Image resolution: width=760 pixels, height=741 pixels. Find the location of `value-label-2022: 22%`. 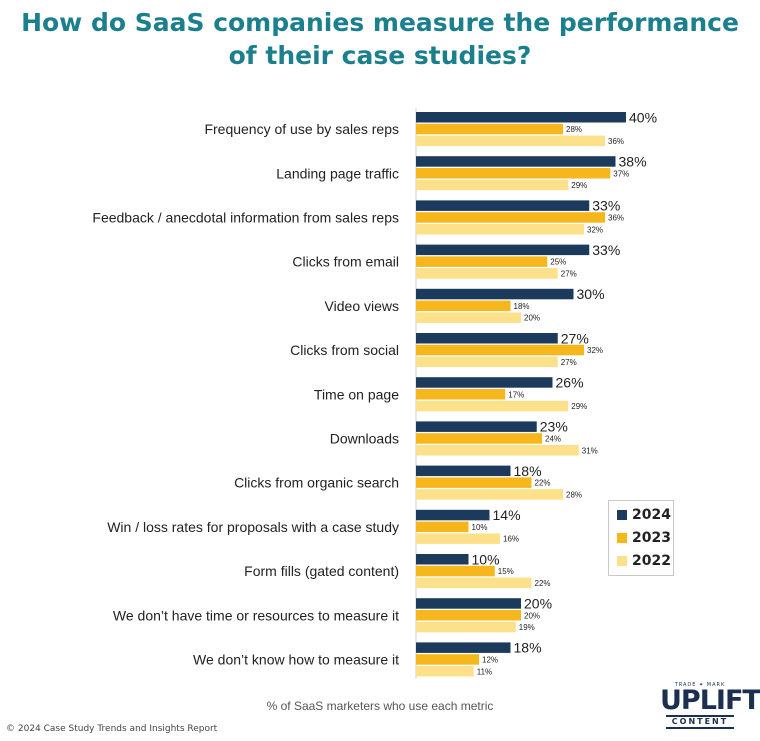

value-label-2022: 22% is located at coordinates (543, 583).